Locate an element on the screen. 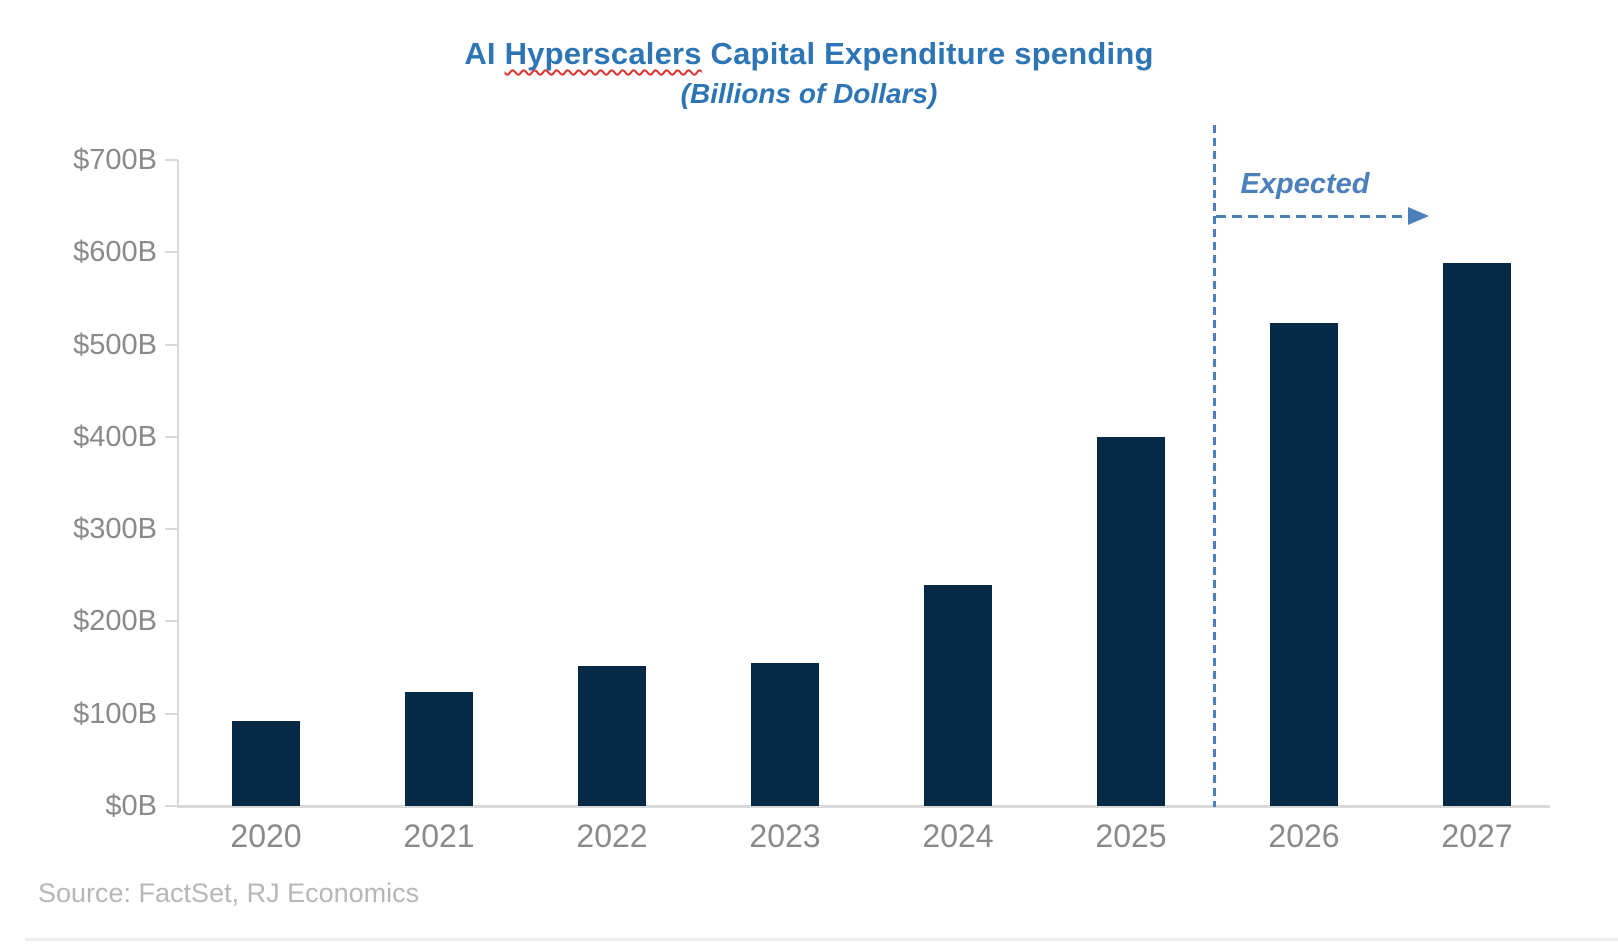 This screenshot has width=1618, height=946. bar-2023 is located at coordinates (785, 734).